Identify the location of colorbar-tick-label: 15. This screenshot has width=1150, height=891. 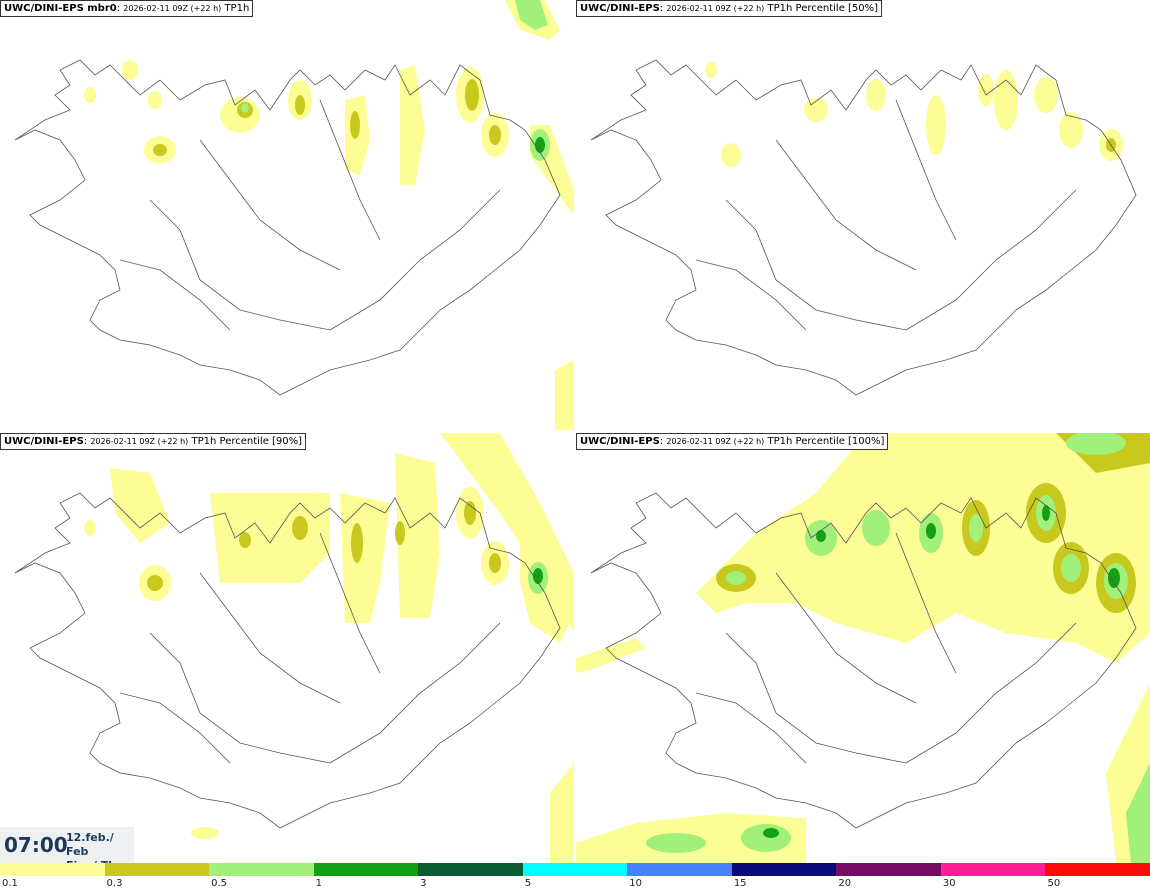
(740, 883).